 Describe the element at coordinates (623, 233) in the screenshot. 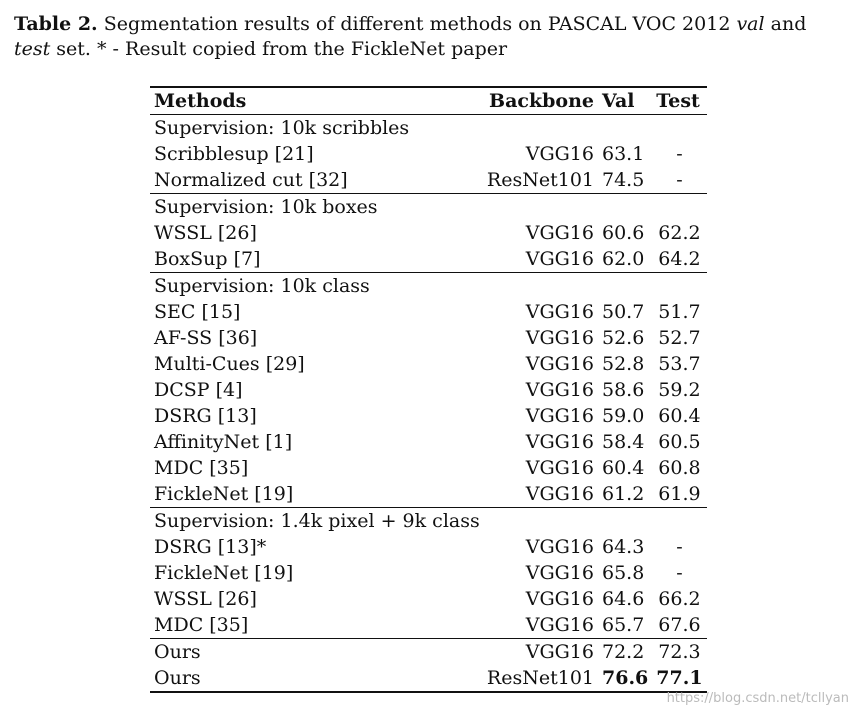

I see `val-cell: 60.6` at that location.